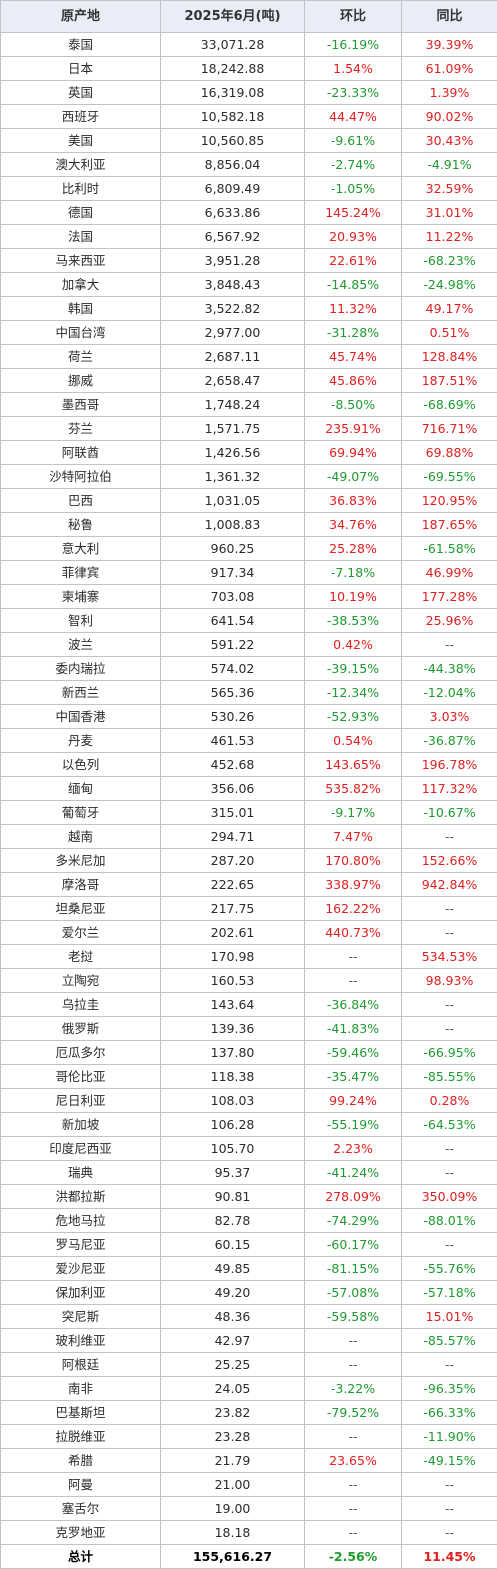  What do you see at coordinates (353, 525) in the screenshot?
I see `cell-mom: 34.76%` at bounding box center [353, 525].